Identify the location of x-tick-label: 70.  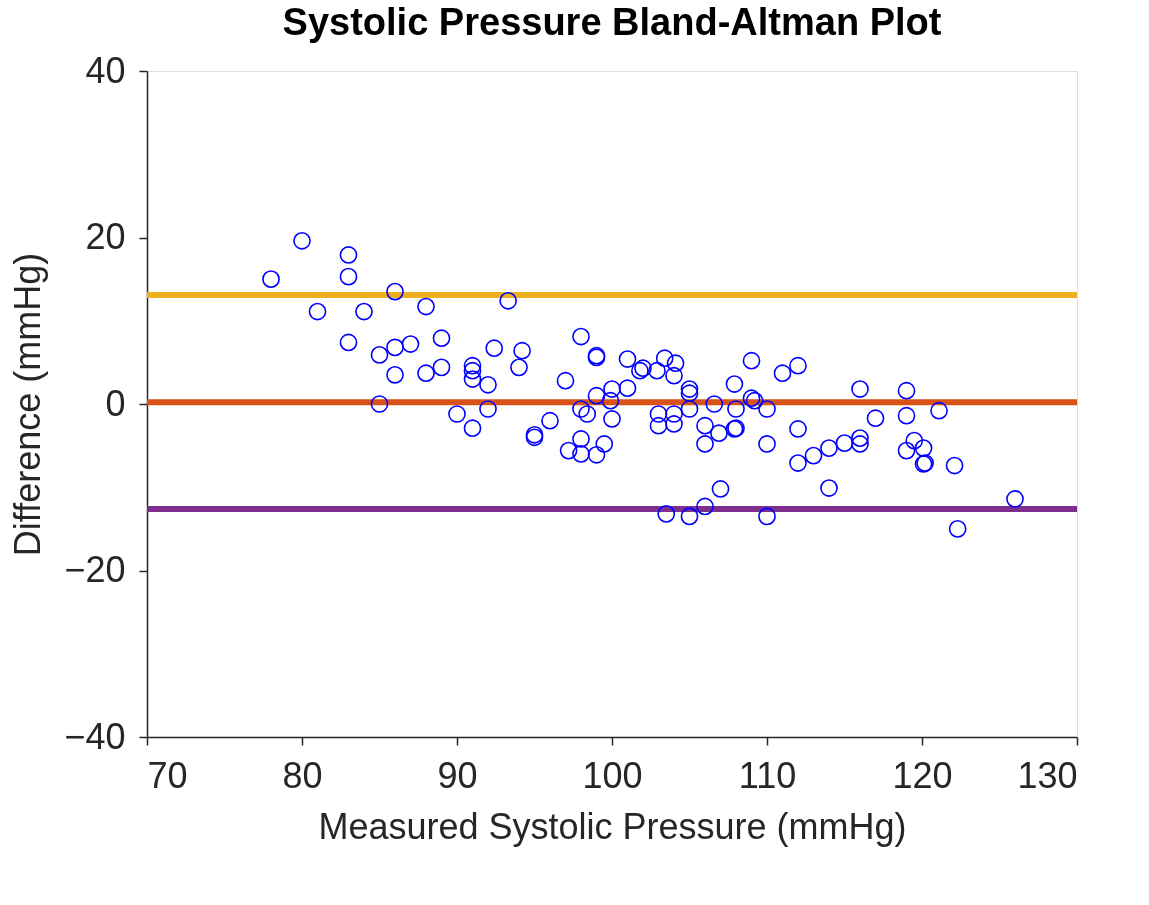
(167, 775).